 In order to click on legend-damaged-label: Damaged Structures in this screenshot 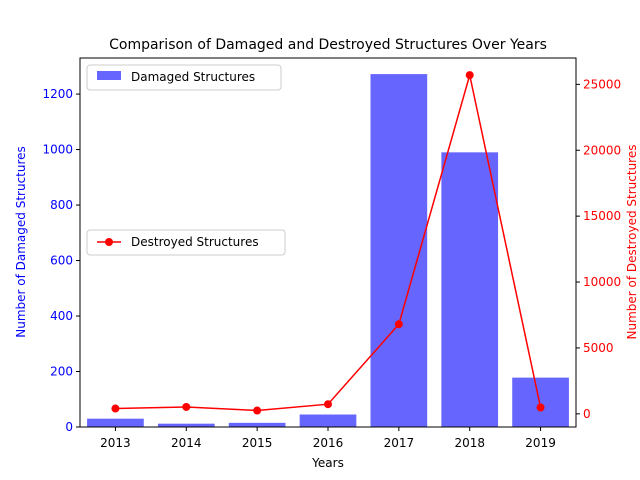, I will do `click(193, 77)`.